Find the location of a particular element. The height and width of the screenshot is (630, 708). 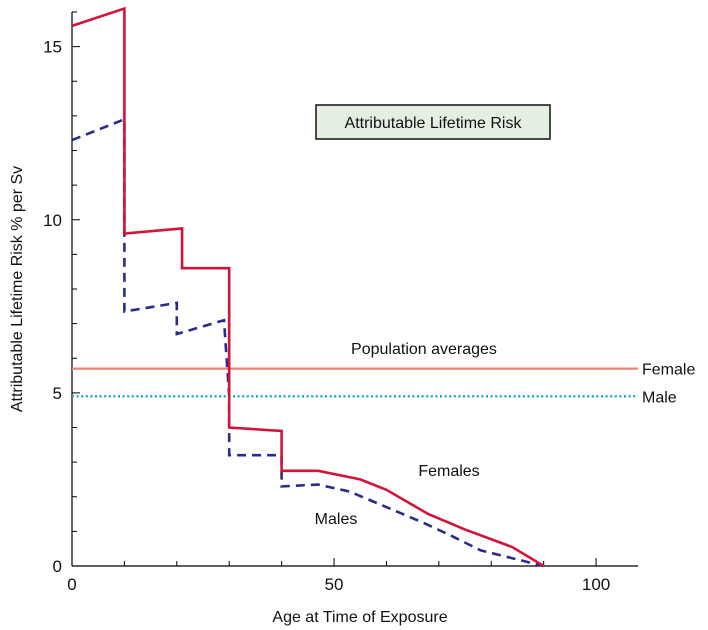

y-axis-label: Attributable Lifetime Risk % per Sv is located at coordinates (17, 289).